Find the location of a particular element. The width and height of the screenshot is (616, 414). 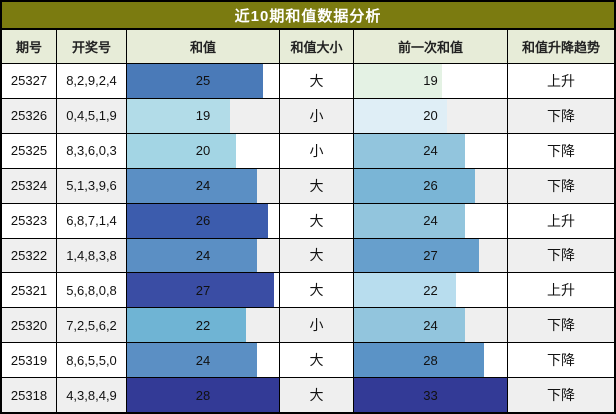

period-value: 25324 is located at coordinates (29, 186).